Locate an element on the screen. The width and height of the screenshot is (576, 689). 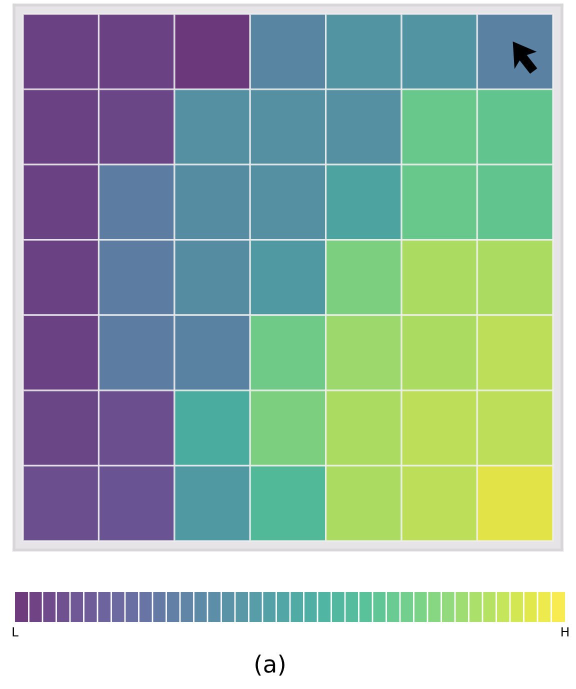
color-bar-label: L is located at coordinates (15, 631).